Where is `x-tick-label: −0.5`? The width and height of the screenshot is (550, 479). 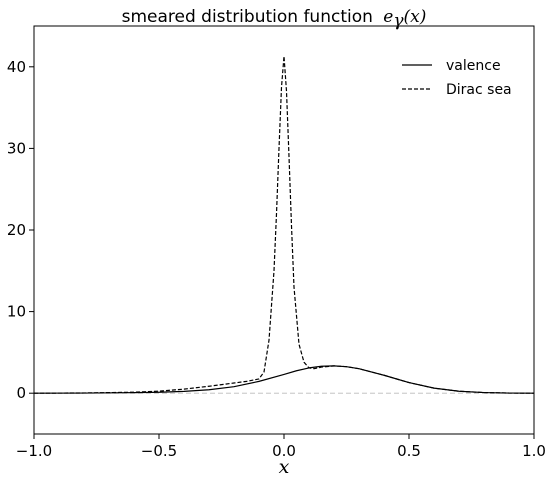
x-tick-label: −0.5 is located at coordinates (159, 451).